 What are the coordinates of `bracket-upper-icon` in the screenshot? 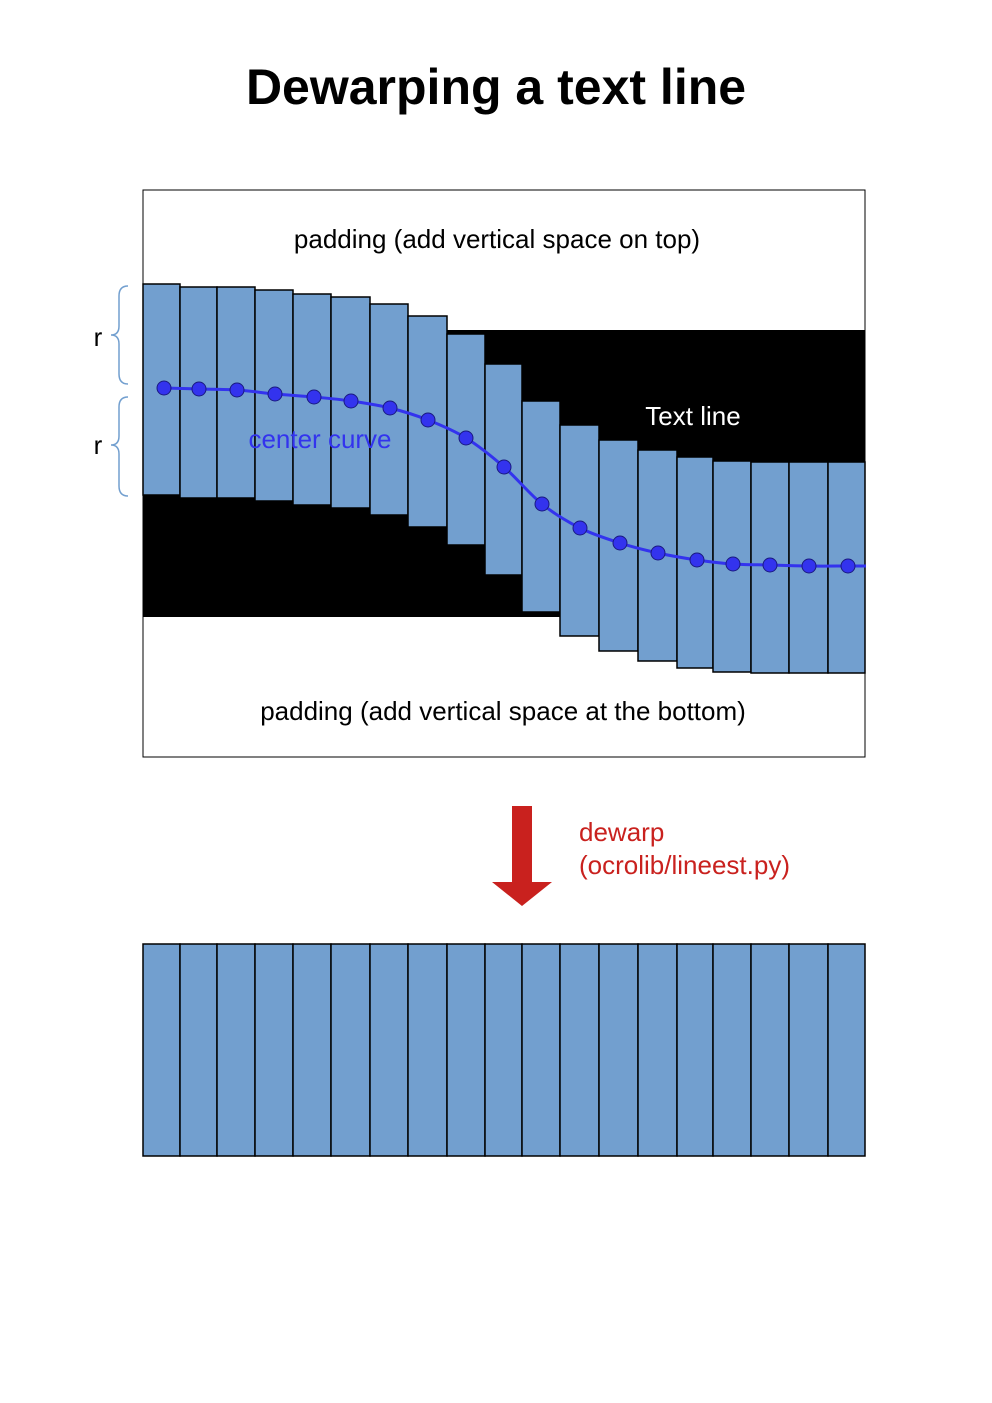 It's located at (119, 335).